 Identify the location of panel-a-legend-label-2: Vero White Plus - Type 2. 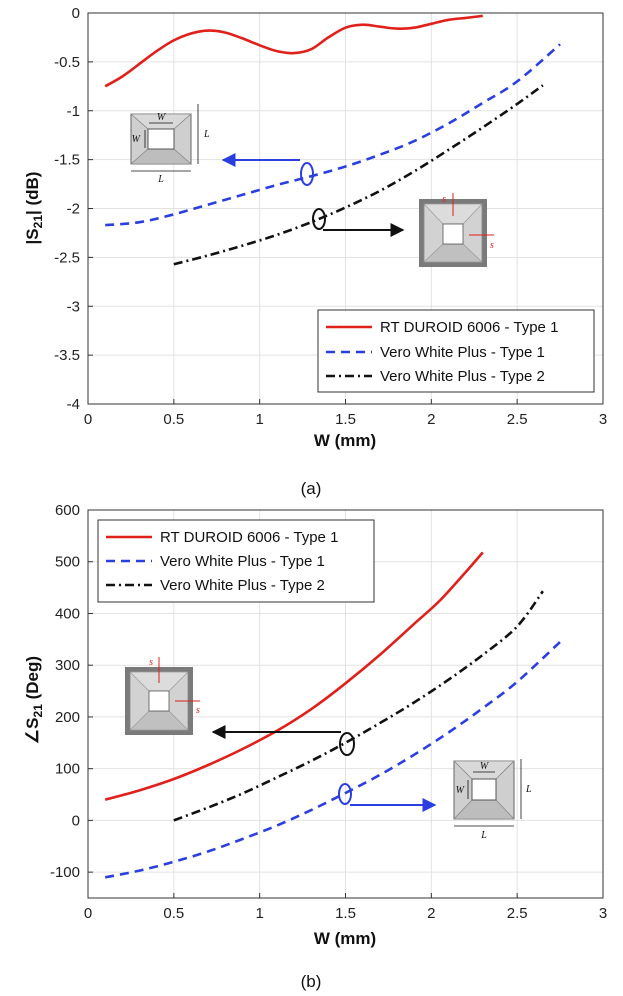
(462, 376).